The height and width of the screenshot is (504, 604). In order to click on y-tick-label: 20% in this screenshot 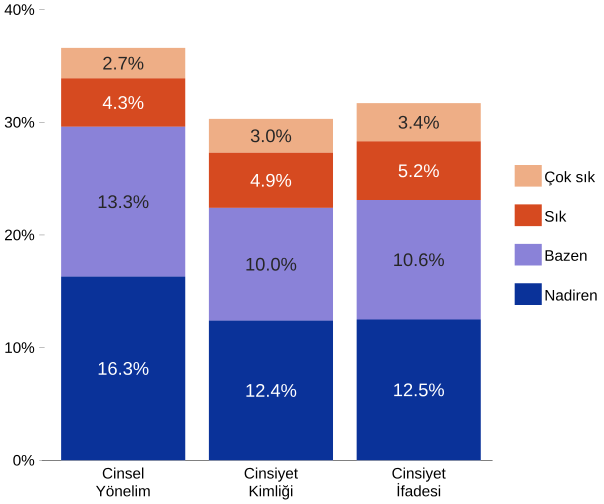, I will do `click(19, 235)`.